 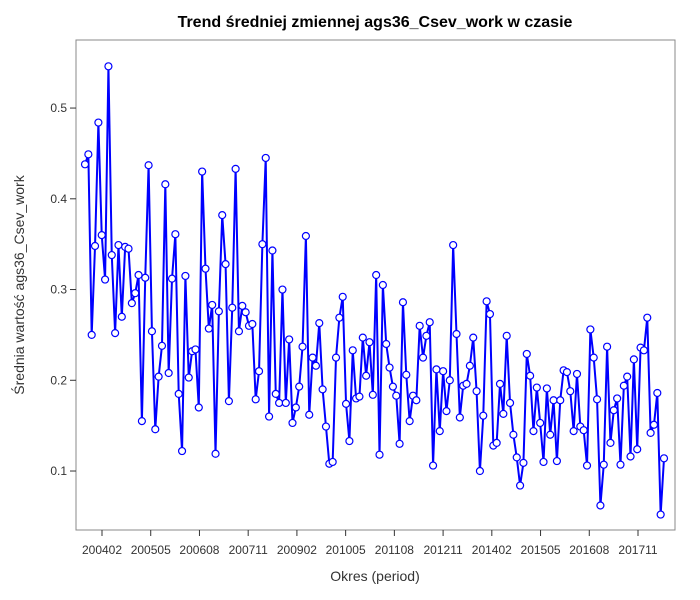 I want to click on x-tick-label: 201005, so click(x=346, y=550).